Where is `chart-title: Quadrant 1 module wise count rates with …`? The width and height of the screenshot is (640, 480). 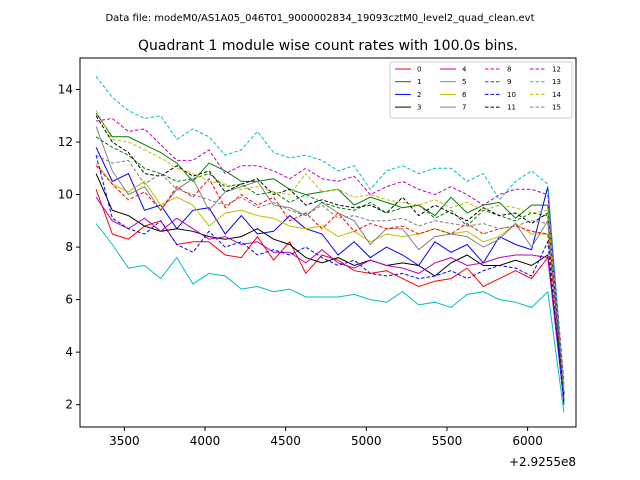
chart-title: Quadrant 1 module wise count rates with … is located at coordinates (328, 46).